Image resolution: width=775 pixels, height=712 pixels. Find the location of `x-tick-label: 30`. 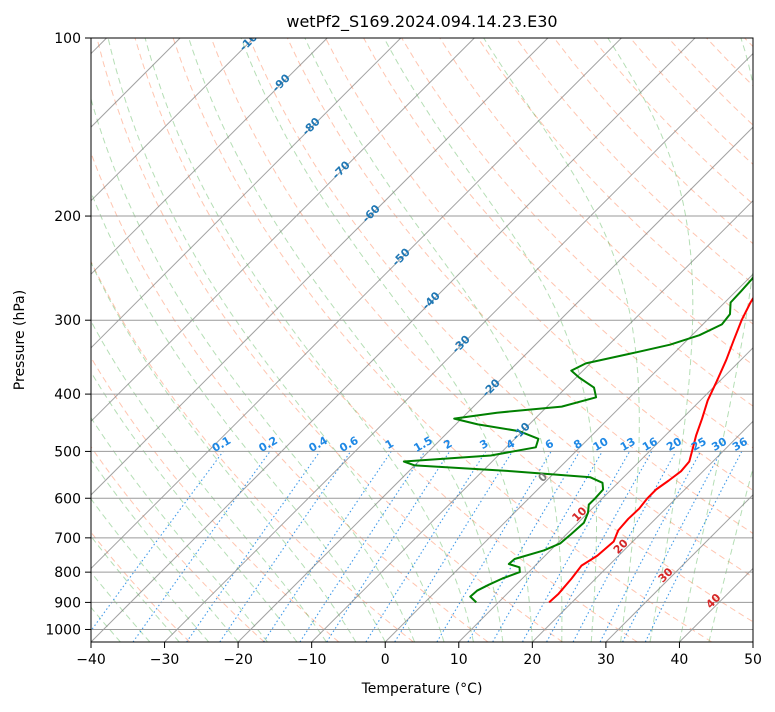

x-tick-label: 30 is located at coordinates (606, 660).